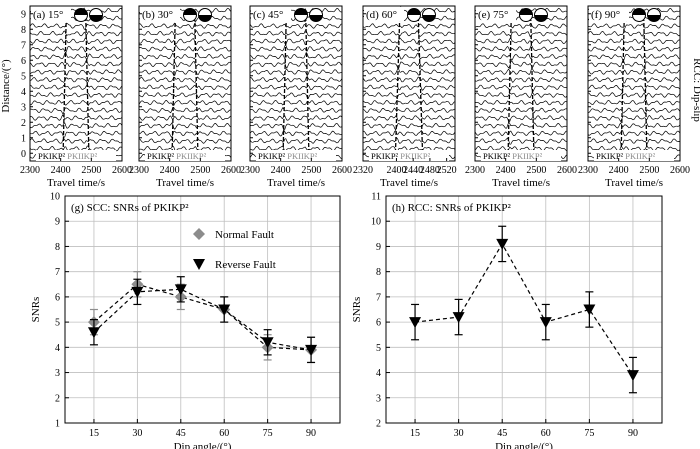 The width and height of the screenshot is (700, 449). I want to click on y-tick-label: 1, so click(57, 424).